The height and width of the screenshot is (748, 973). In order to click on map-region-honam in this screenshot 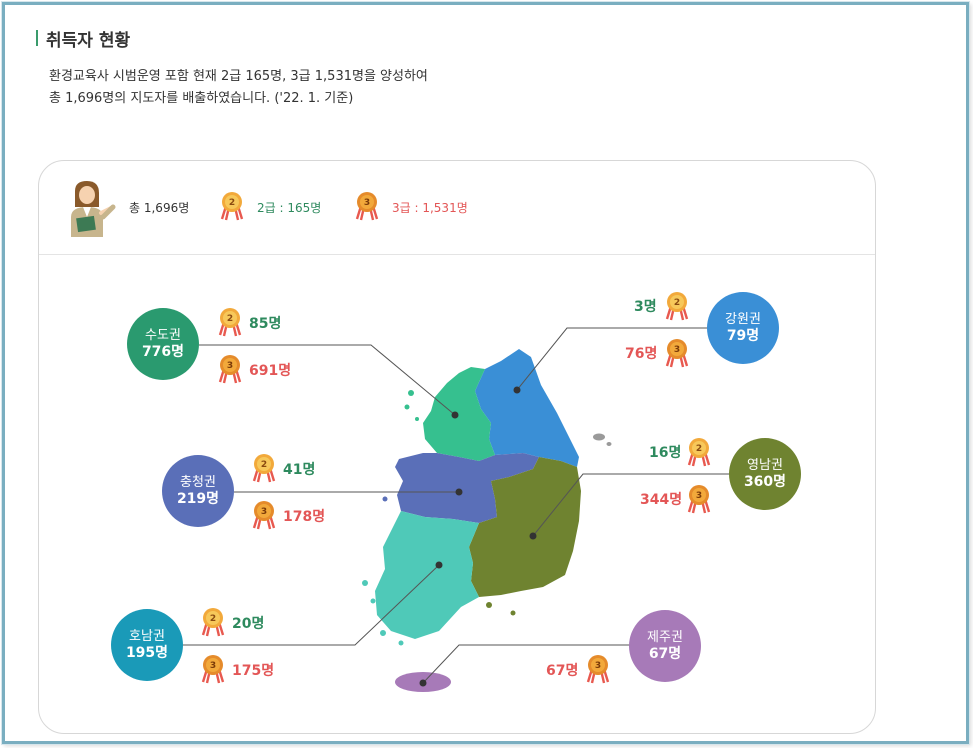, I will do `click(427, 575)`.